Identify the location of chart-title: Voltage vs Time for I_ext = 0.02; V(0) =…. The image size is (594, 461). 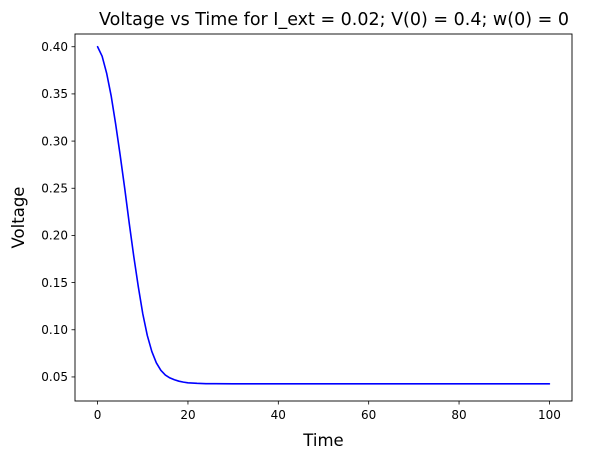
(334, 20).